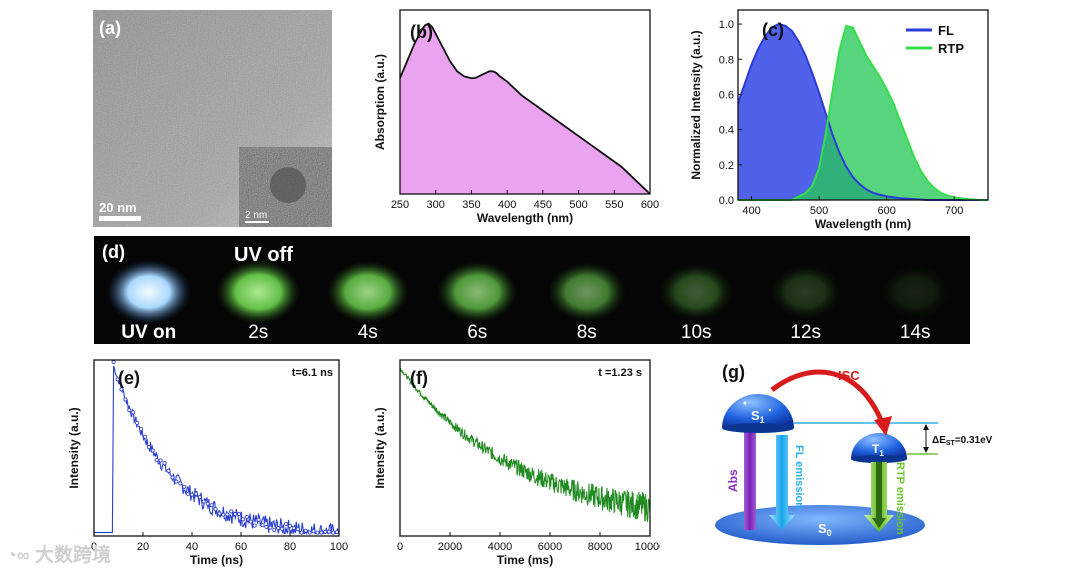 The width and height of the screenshot is (1080, 575). Describe the element at coordinates (726, 166) in the screenshot. I see `y-tick-label: 0.2` at that location.